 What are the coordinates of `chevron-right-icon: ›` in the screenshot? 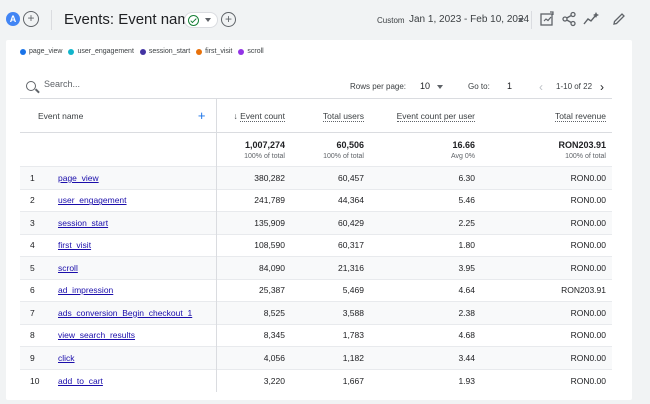 It's located at (602, 87).